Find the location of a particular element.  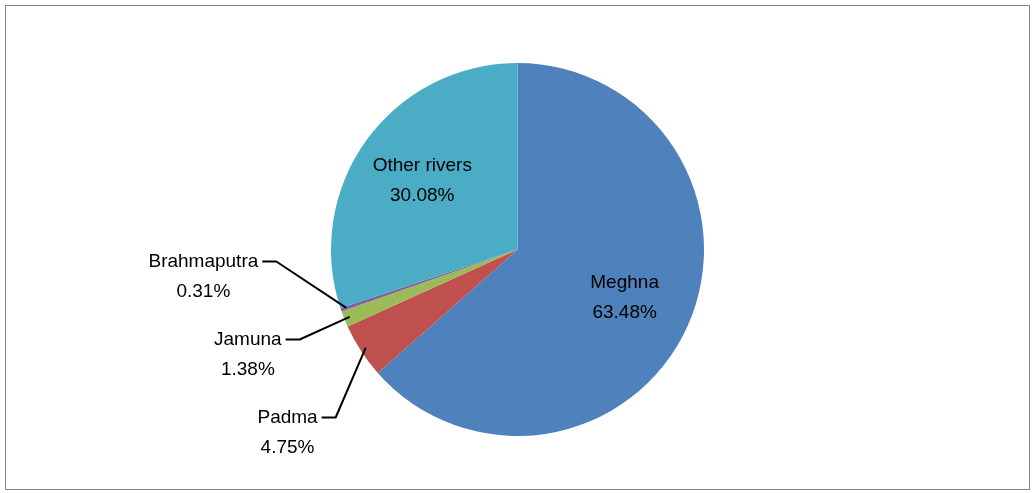

slice-label: Jamuna is located at coordinates (248, 338).